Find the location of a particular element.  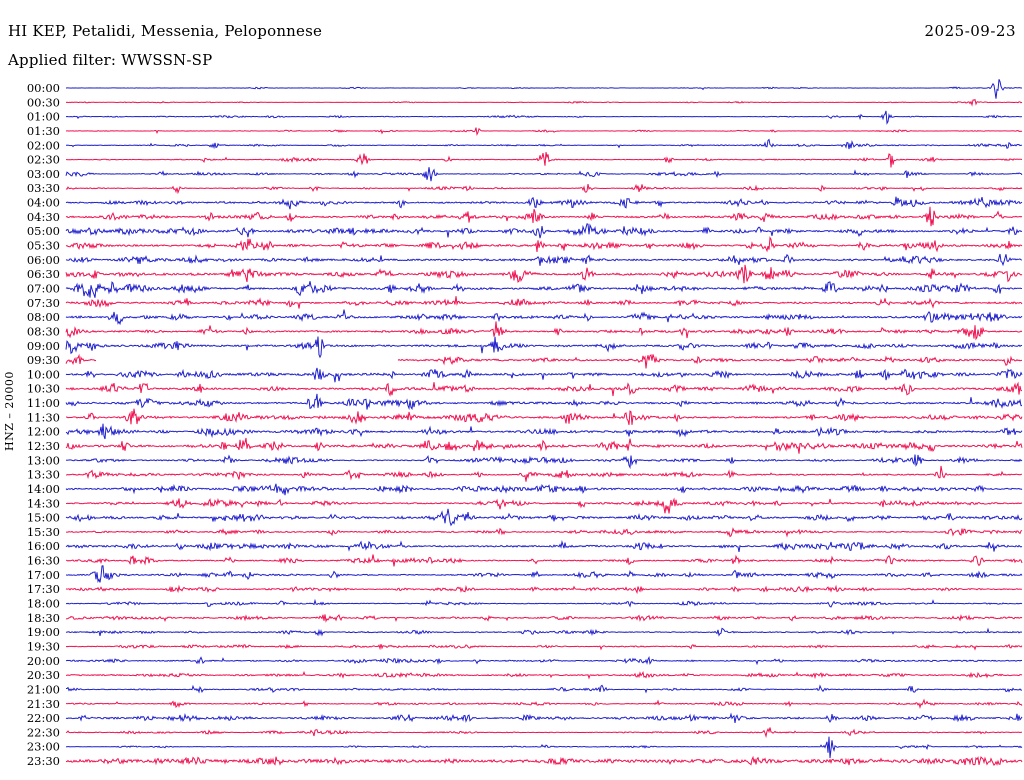

trace-row-00:30 is located at coordinates (544, 102).